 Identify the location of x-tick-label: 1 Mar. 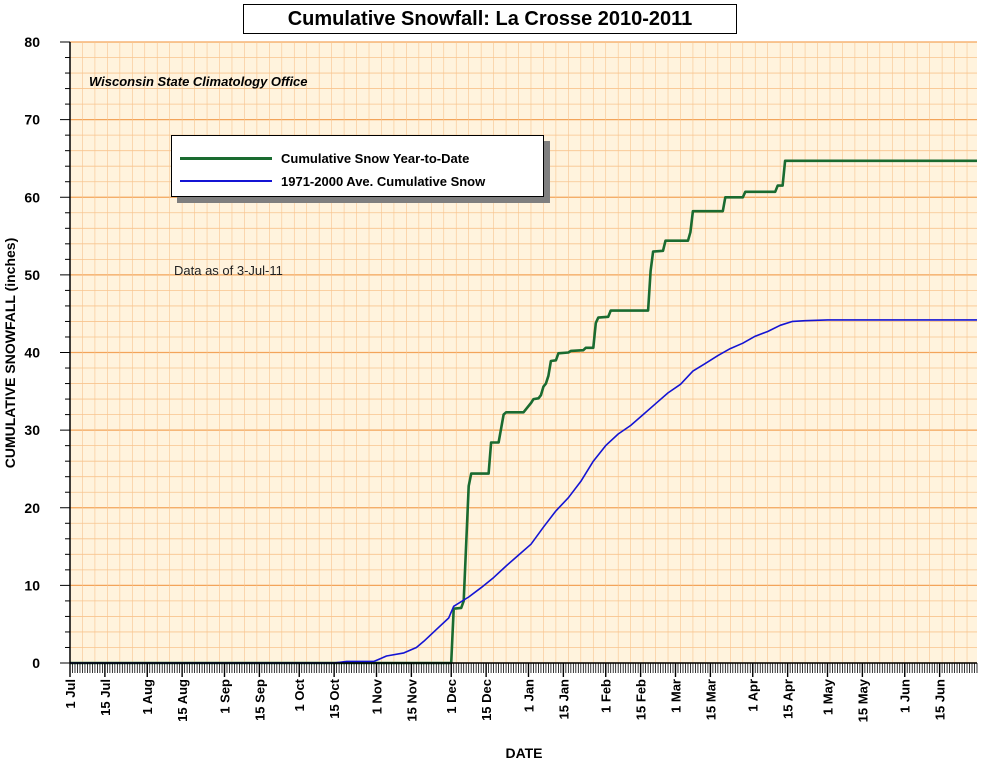
(676, 696).